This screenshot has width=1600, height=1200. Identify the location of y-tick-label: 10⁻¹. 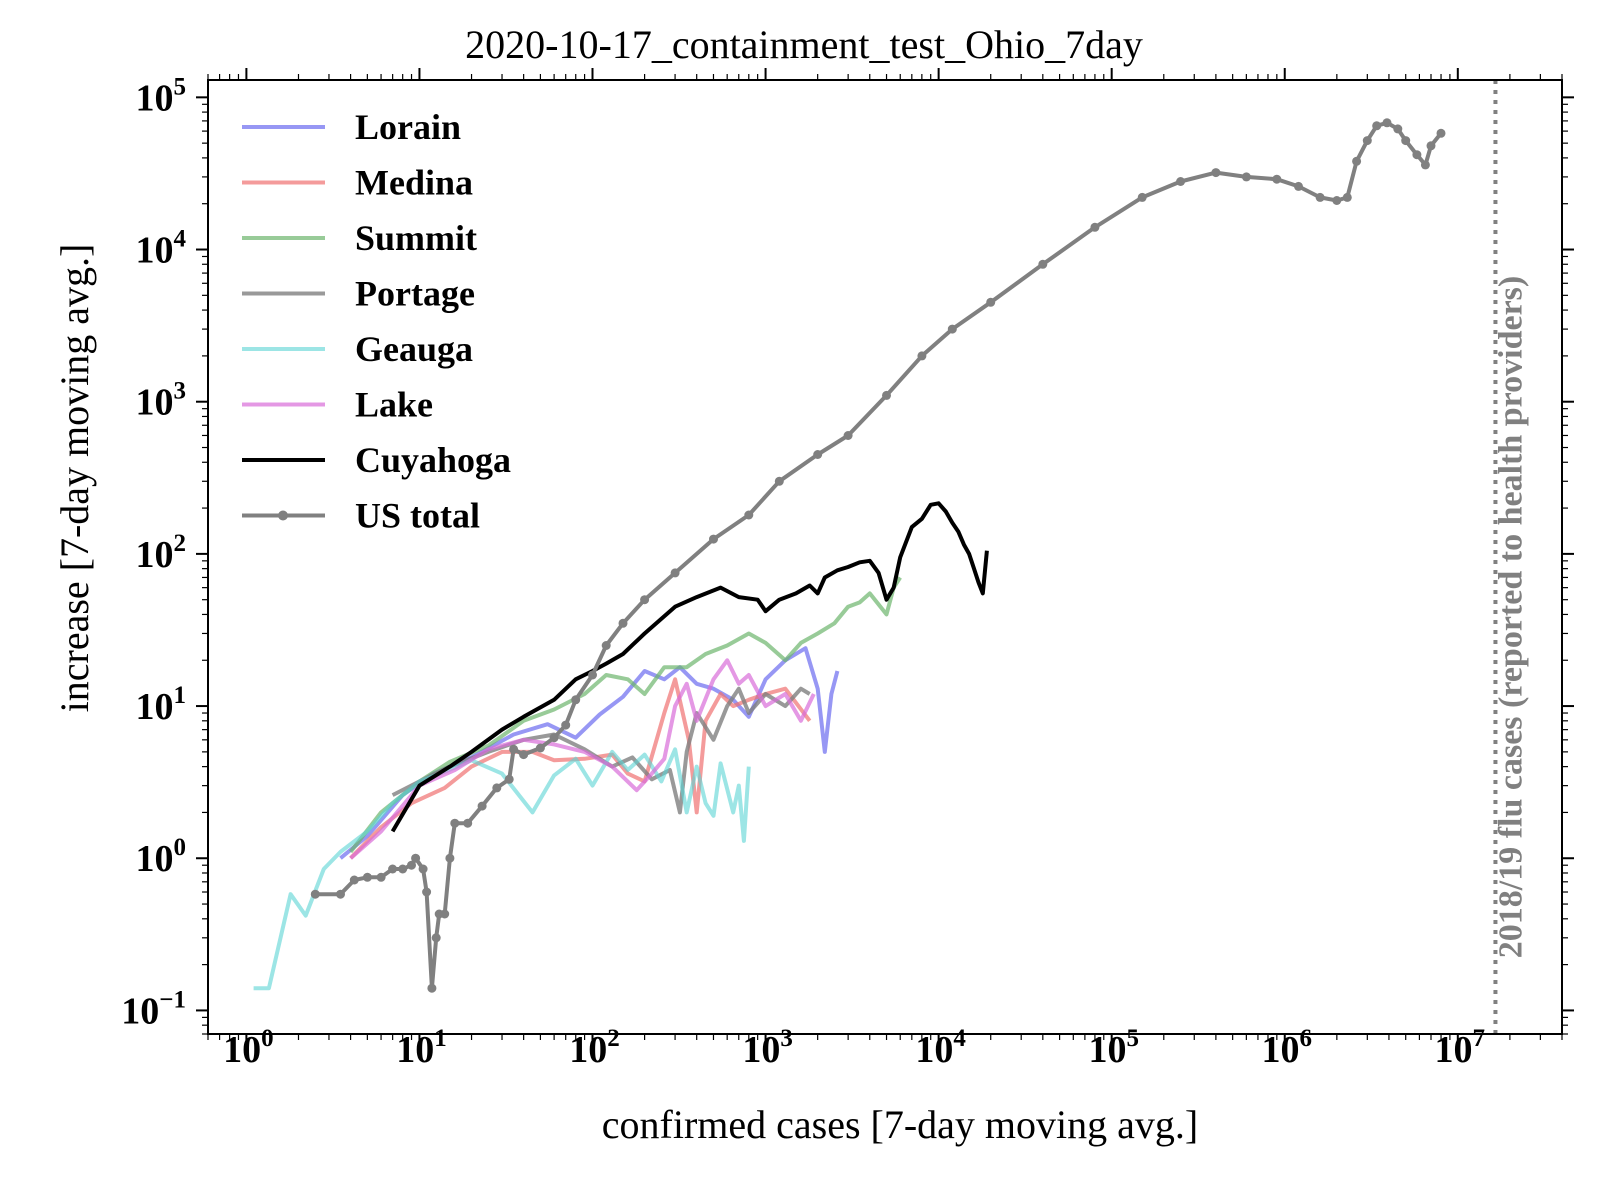
(153, 1009).